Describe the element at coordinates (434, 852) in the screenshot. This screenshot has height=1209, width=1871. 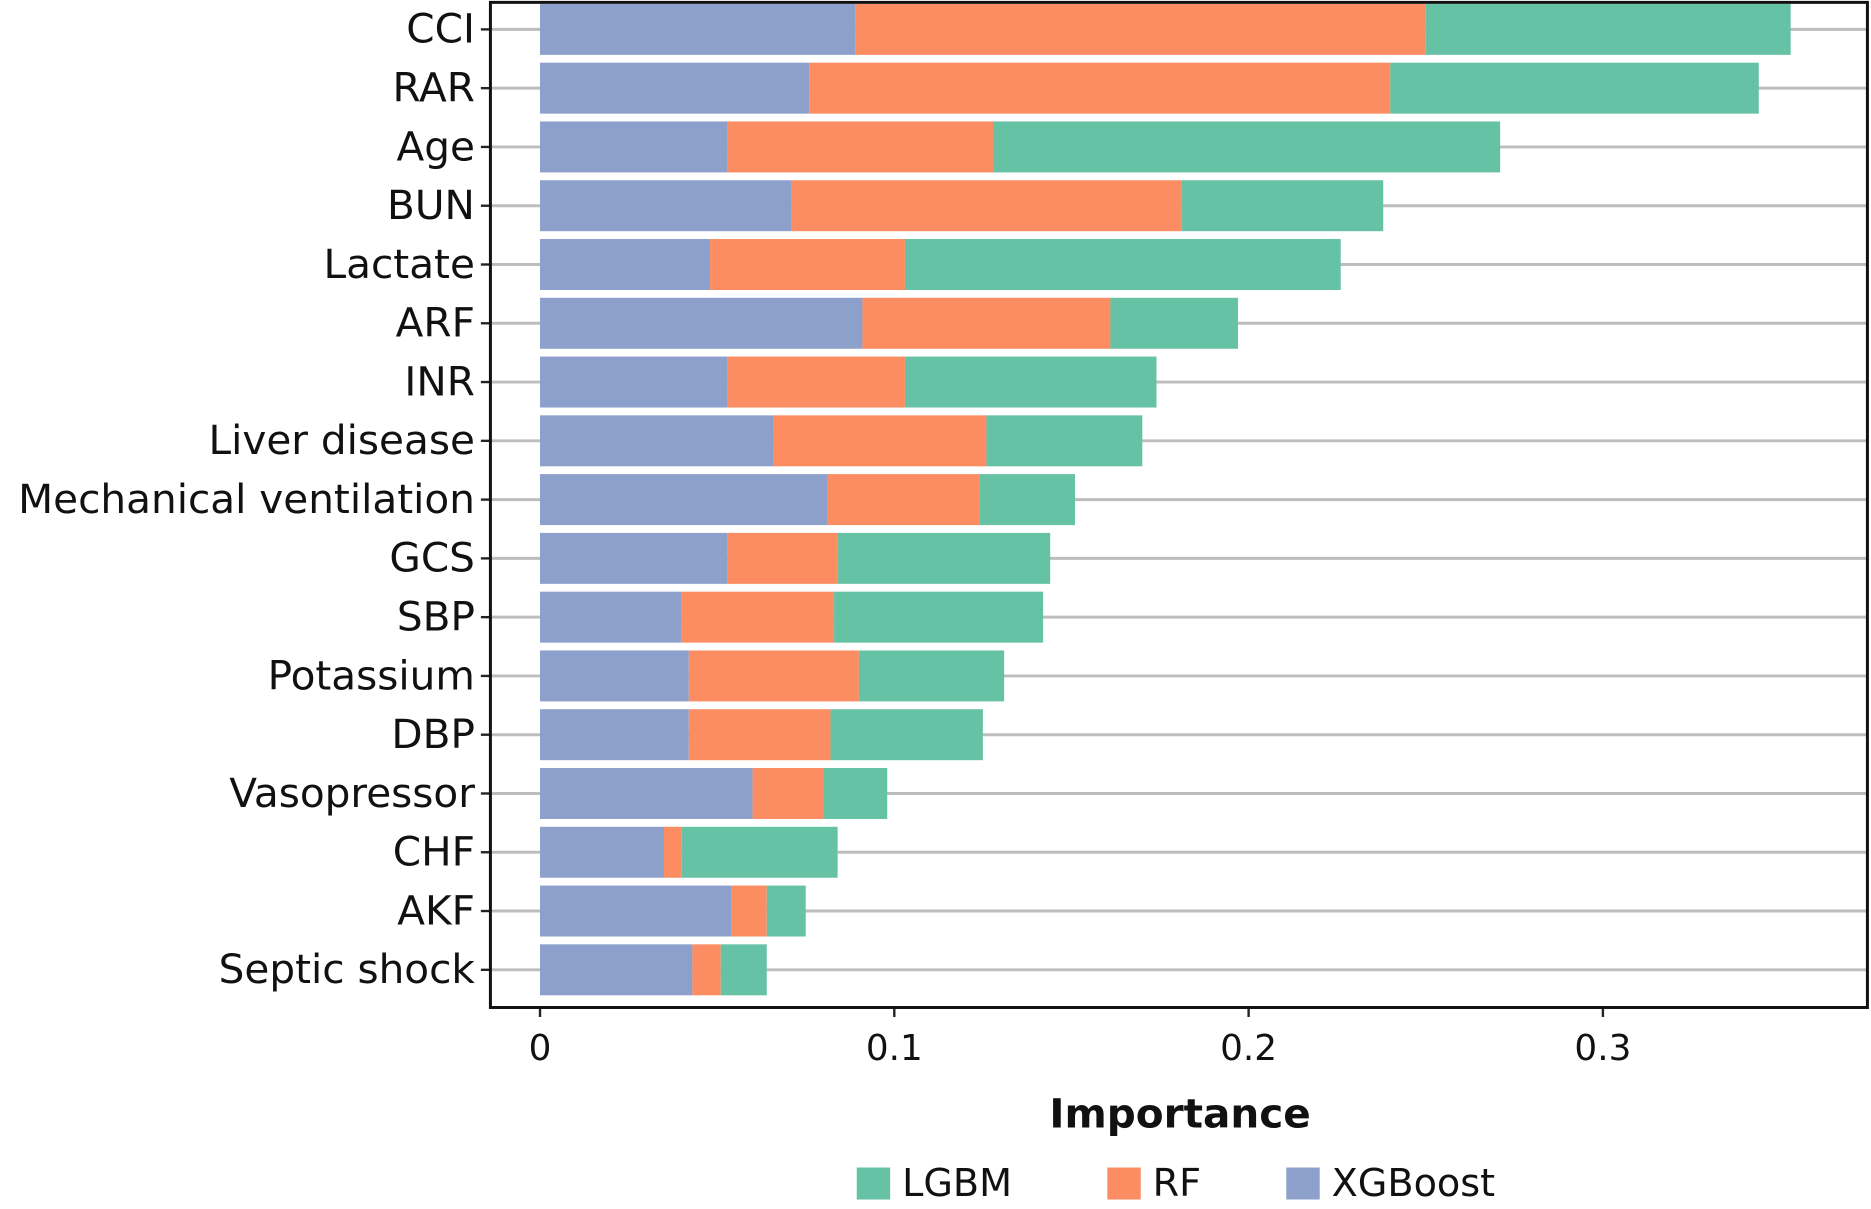
I see `y-tick-label: CHF` at that location.